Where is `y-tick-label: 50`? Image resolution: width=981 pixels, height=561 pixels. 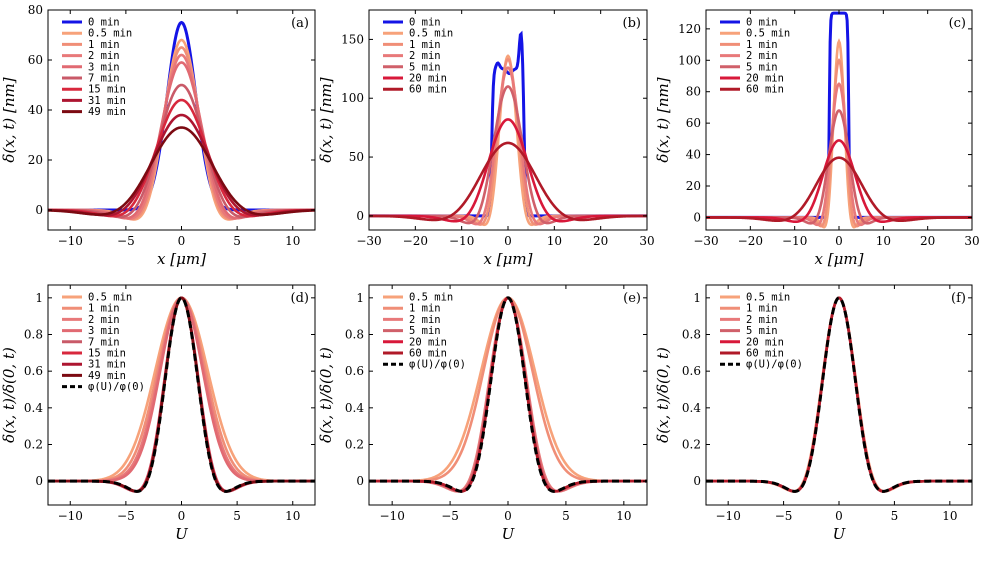 y-tick-label: 50 is located at coordinates (356, 157).